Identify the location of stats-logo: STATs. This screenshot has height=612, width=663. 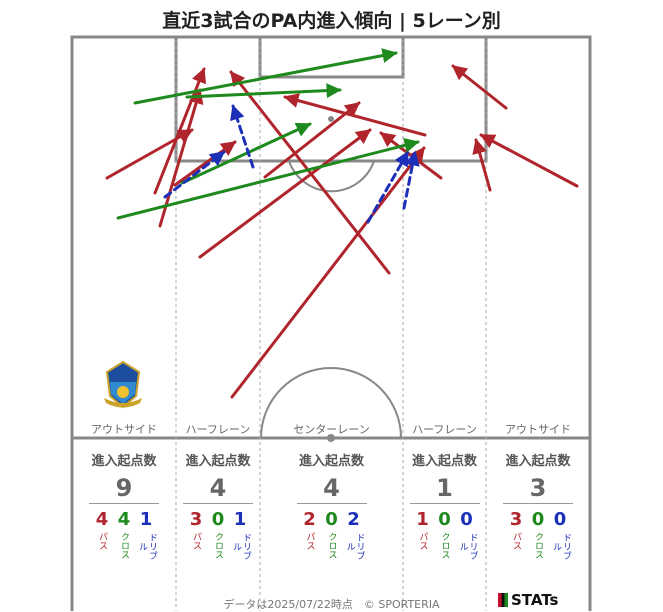
(528, 600).